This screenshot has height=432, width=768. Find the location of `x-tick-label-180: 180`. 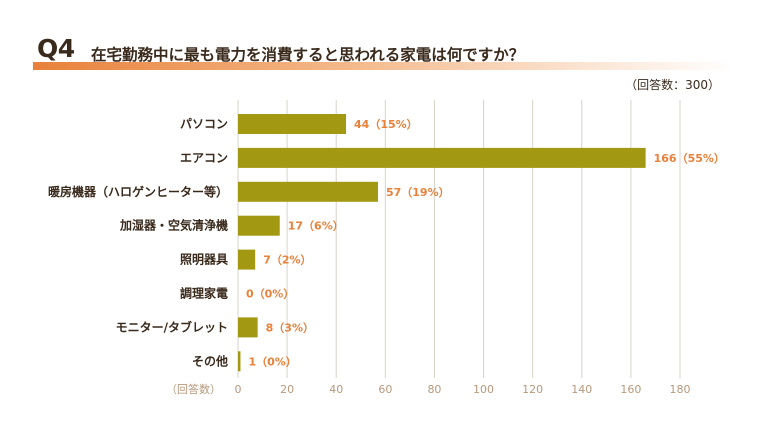

x-tick-label-180: 180 is located at coordinates (680, 389).